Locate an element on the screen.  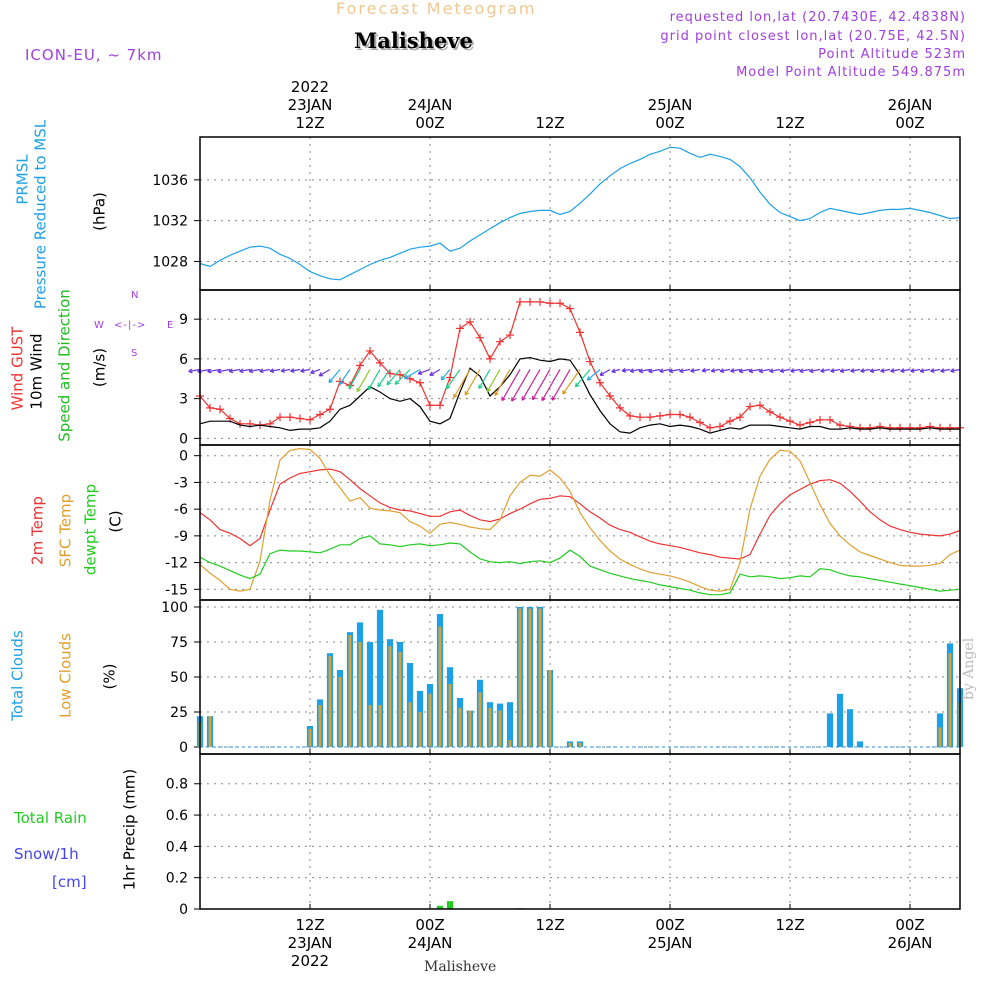
compass-east: E is located at coordinates (170, 325).